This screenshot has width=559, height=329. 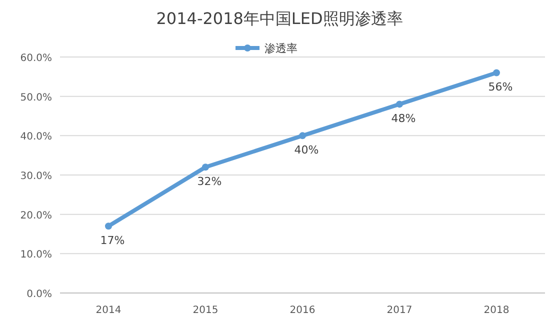 What do you see at coordinates (306, 150) in the screenshot?
I see `data-label: 40%` at bounding box center [306, 150].